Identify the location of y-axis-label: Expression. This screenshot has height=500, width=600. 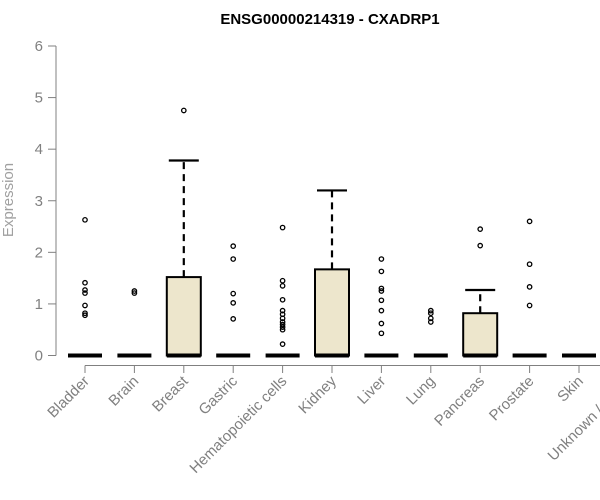
(8, 200).